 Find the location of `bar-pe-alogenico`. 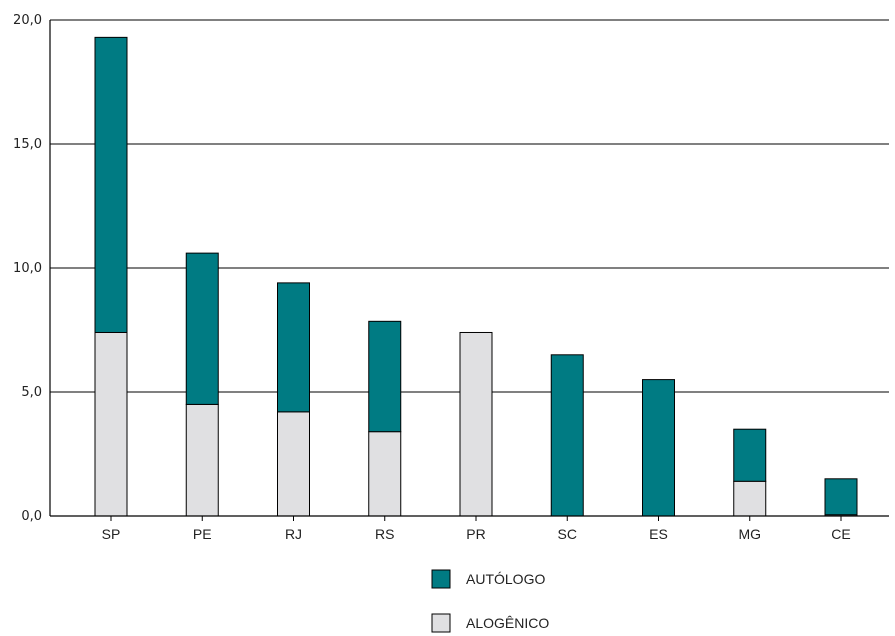

bar-pe-alogenico is located at coordinates (202, 460).